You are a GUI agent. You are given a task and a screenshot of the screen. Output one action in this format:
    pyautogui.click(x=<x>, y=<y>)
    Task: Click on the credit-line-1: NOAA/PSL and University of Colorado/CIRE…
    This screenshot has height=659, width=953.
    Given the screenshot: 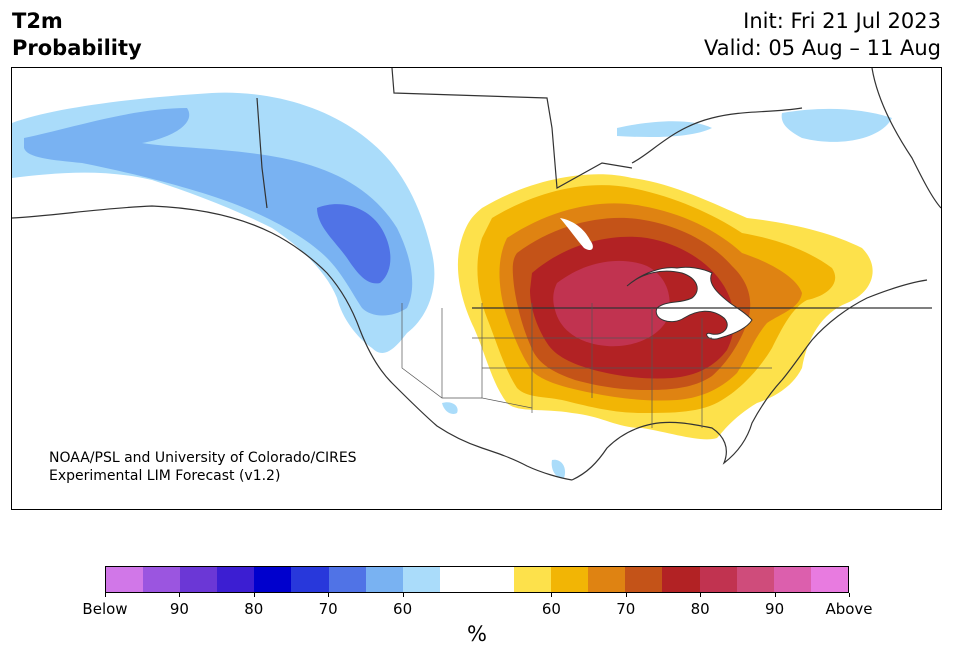 What is the action you would take?
    pyautogui.click(x=203, y=458)
    